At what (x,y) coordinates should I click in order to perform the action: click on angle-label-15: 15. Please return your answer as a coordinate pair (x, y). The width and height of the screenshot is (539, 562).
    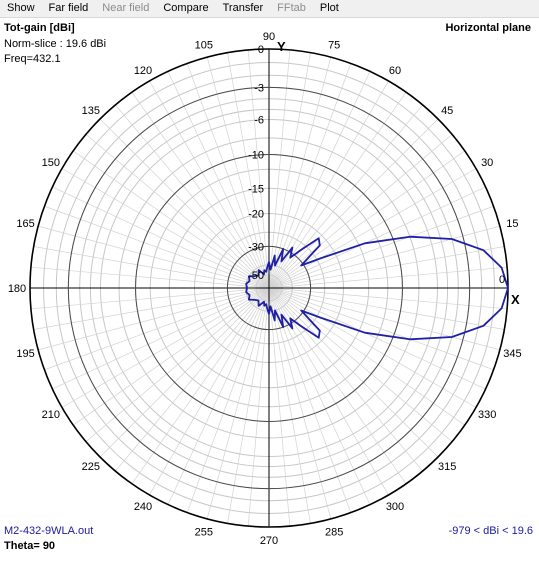
    Looking at the image, I should click on (512, 224).